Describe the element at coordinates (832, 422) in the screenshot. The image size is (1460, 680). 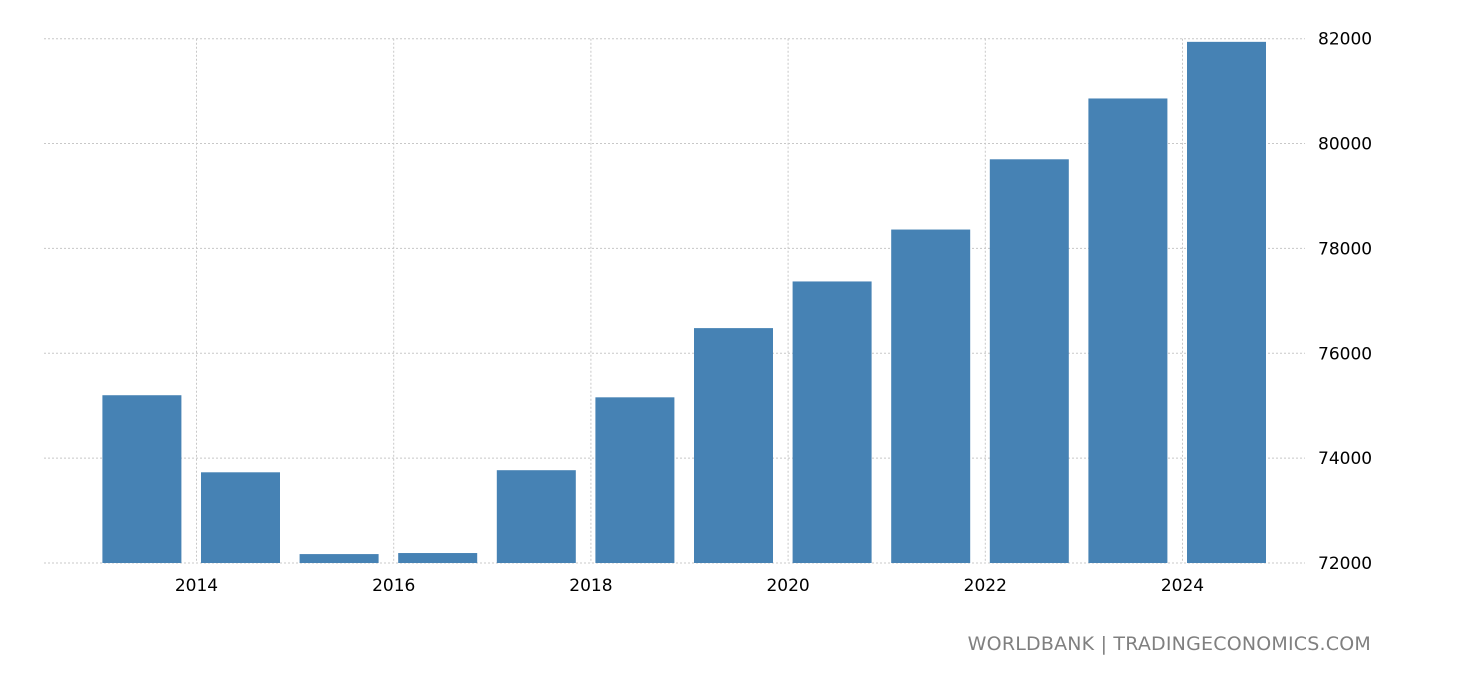
I see `bar-2020` at that location.